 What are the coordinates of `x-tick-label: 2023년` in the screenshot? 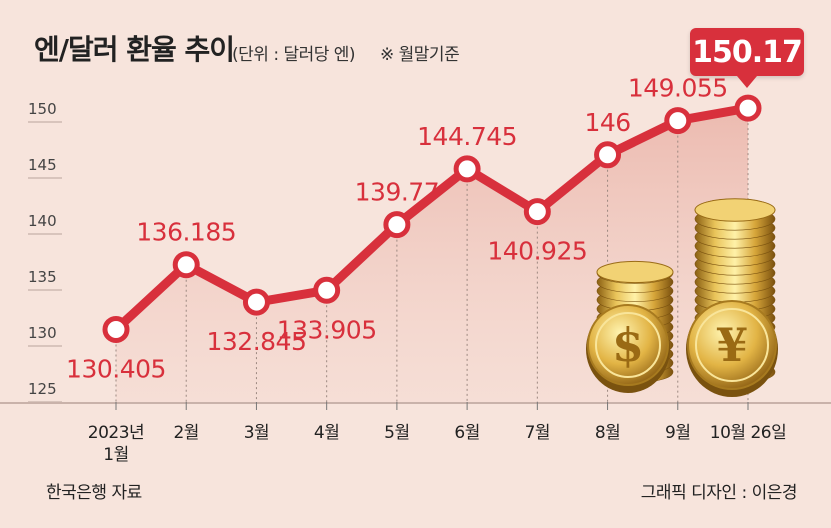 It's located at (116, 433).